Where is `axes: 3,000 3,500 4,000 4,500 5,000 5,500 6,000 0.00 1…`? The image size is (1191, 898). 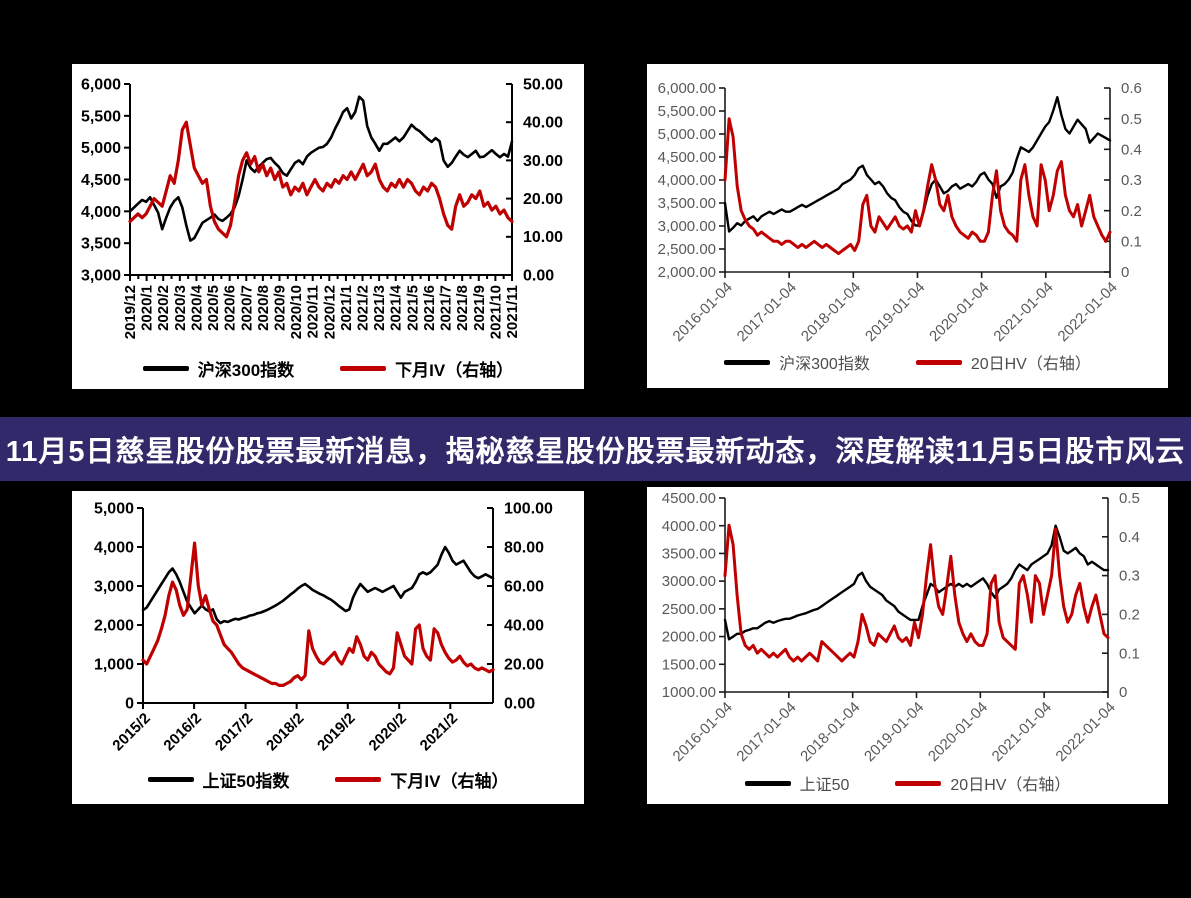
axes: 3,000 3,500 4,000 4,500 5,000 5,500 6,000 0.00 1… is located at coordinates (322, 207).